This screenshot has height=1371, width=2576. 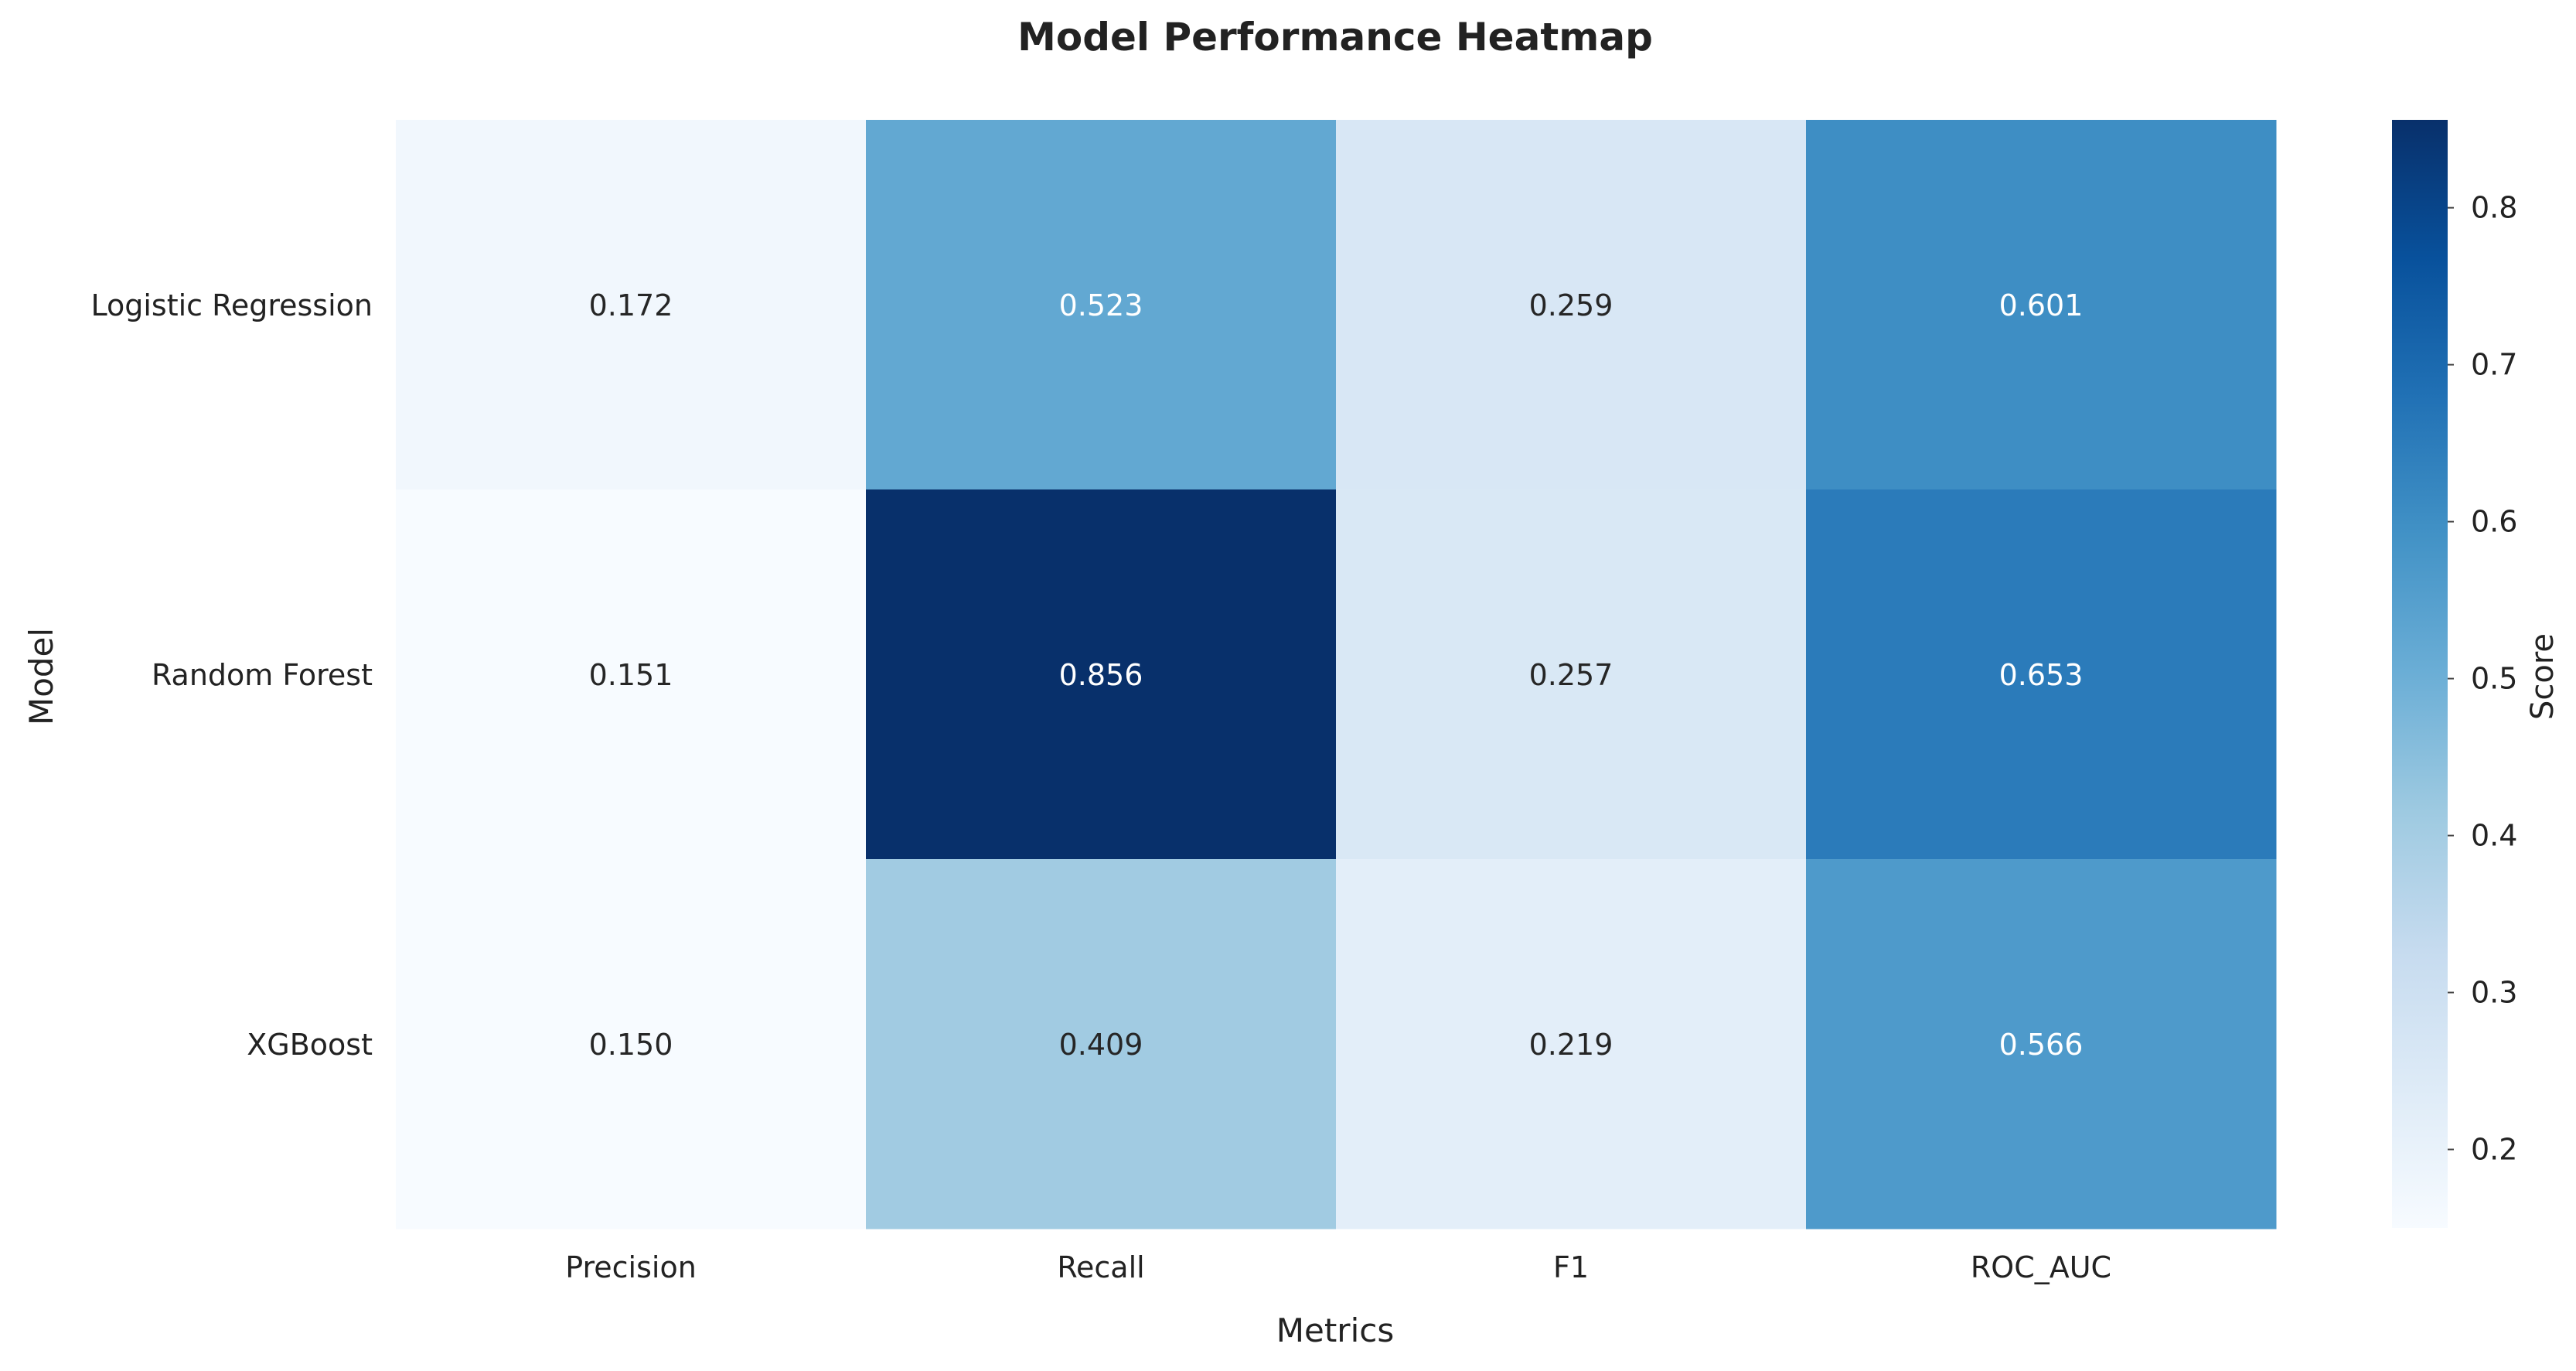 What do you see at coordinates (1571, 1267) in the screenshot?
I see `x-tick-label: F1` at bounding box center [1571, 1267].